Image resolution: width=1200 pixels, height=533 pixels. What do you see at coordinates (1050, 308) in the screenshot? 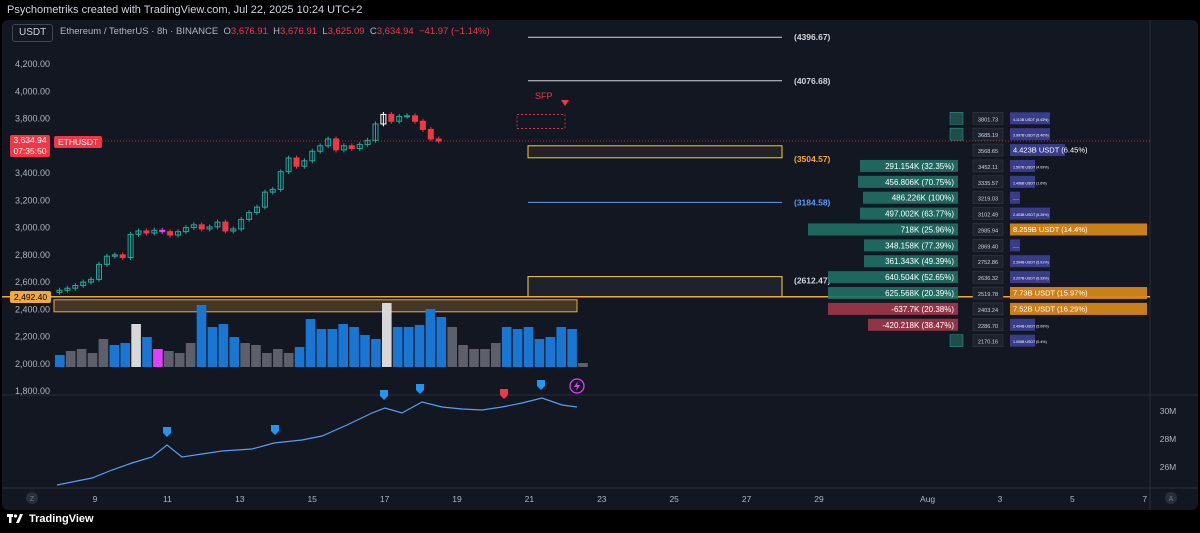
I see `orderbook-usdt-label: 7.52B USDT (16.29%)` at bounding box center [1050, 308].